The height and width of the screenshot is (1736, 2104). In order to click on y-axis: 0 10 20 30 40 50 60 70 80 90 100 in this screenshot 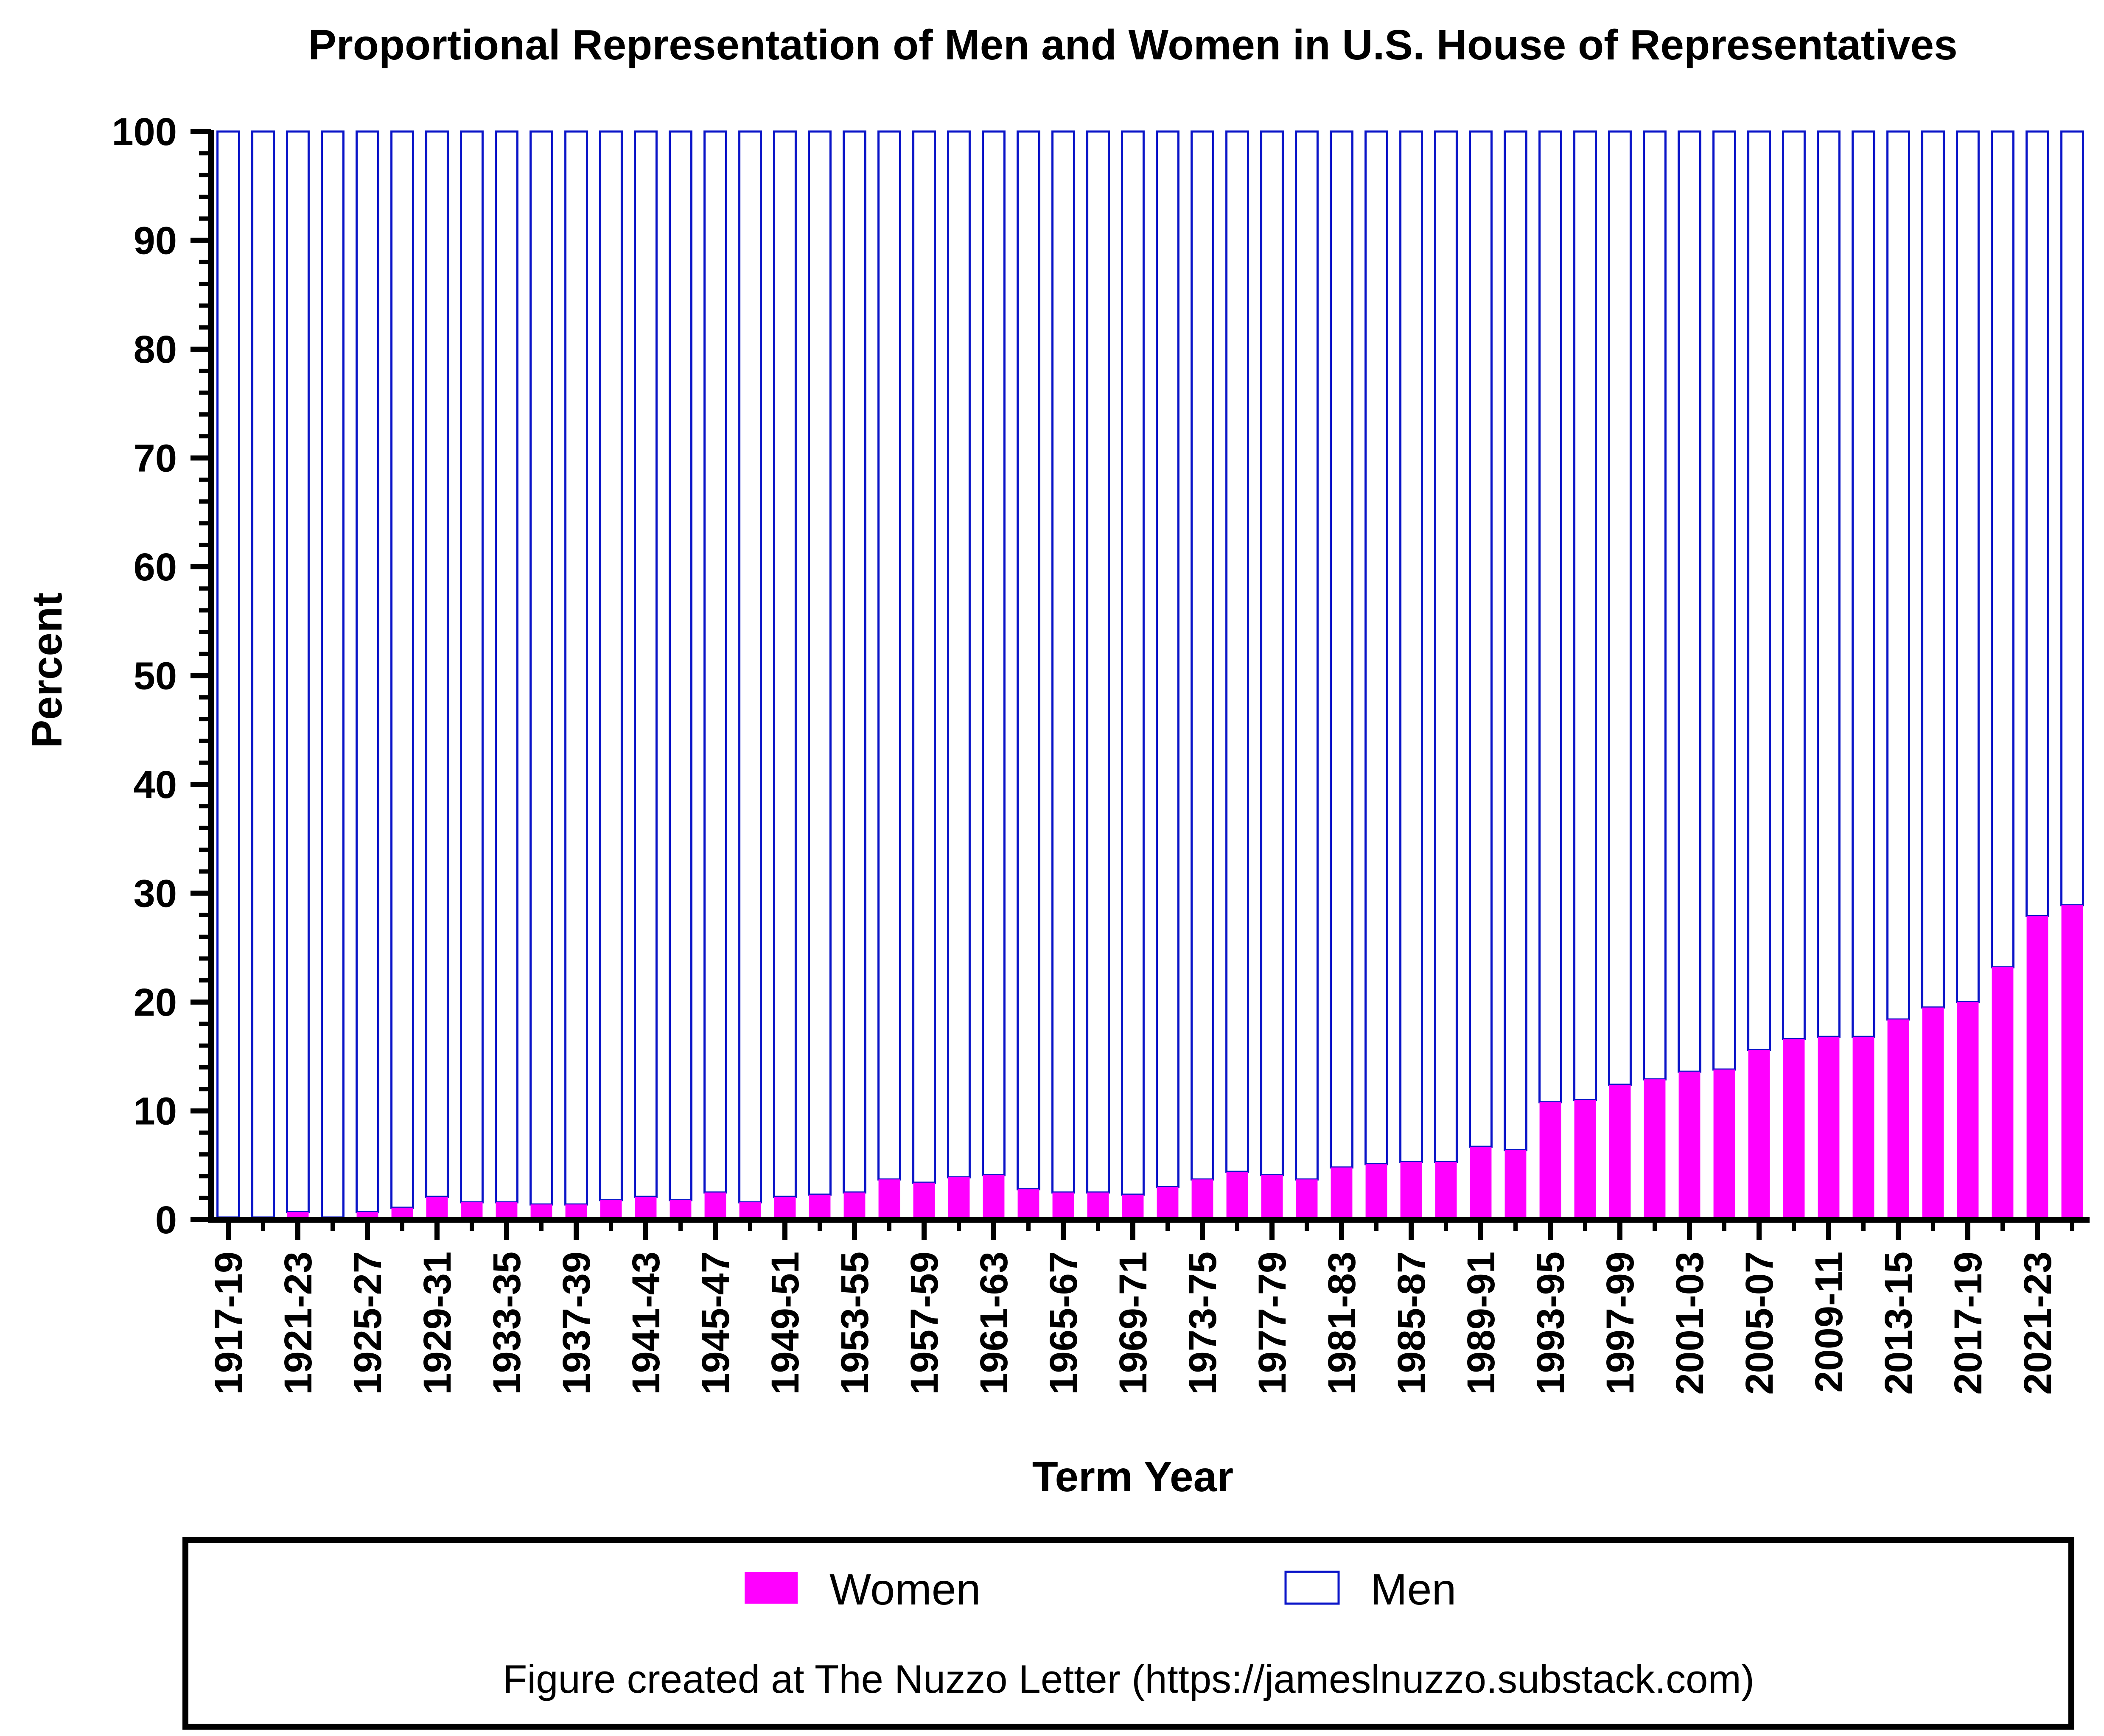, I will do `click(163, 676)`.